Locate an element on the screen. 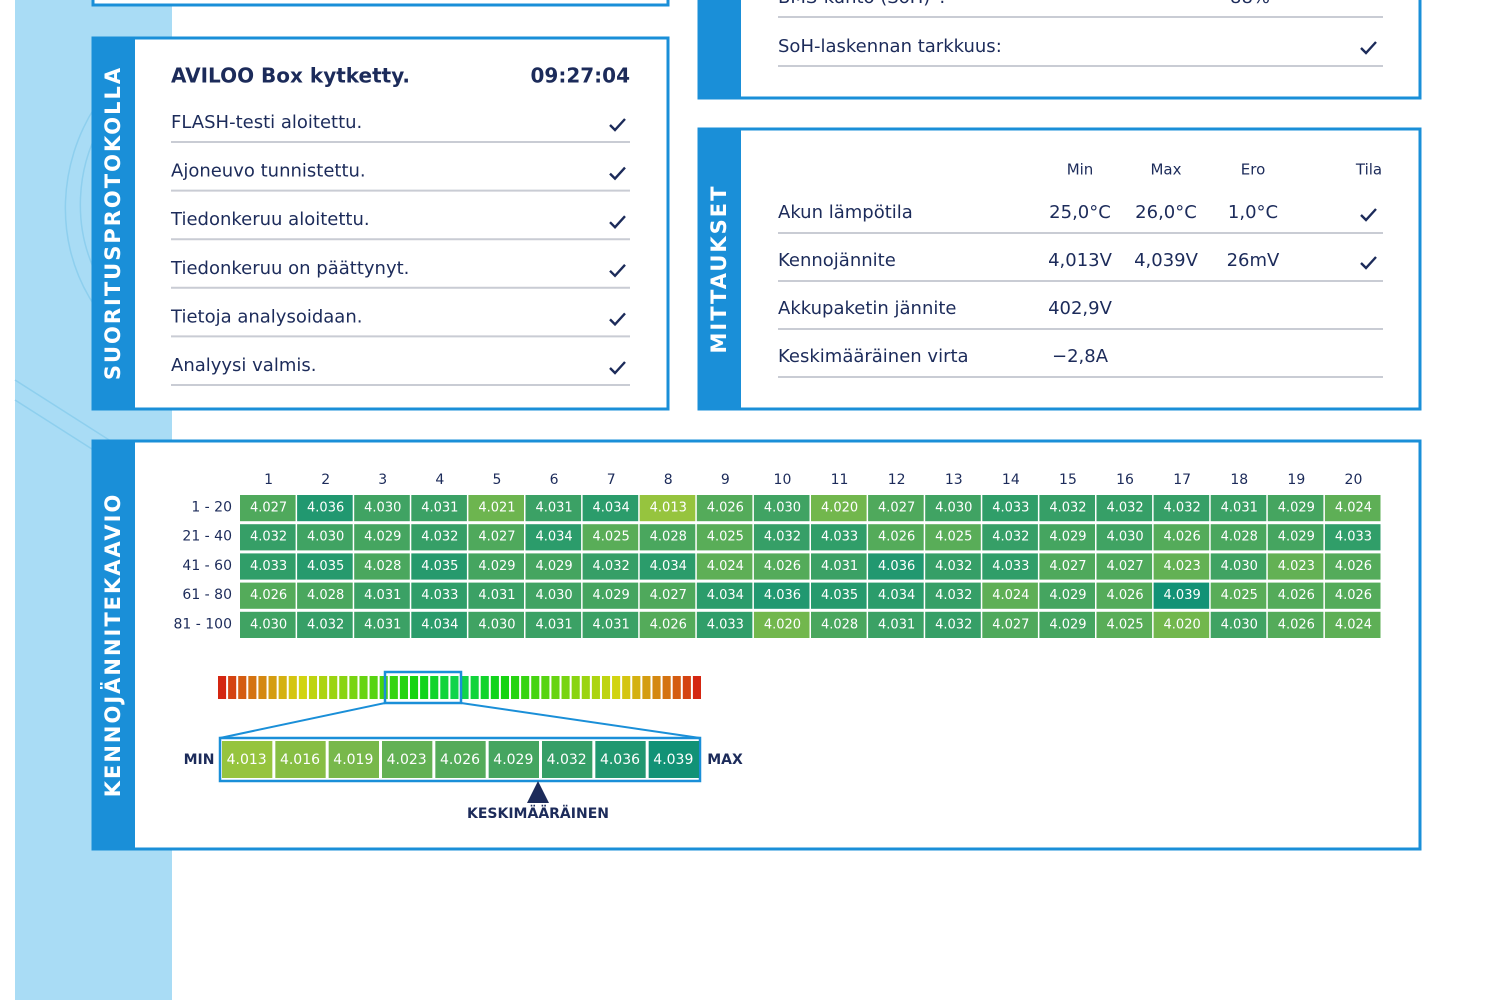 This screenshot has height=1000, width=1500. cell-value: 1,0°C is located at coordinates (1253, 212).